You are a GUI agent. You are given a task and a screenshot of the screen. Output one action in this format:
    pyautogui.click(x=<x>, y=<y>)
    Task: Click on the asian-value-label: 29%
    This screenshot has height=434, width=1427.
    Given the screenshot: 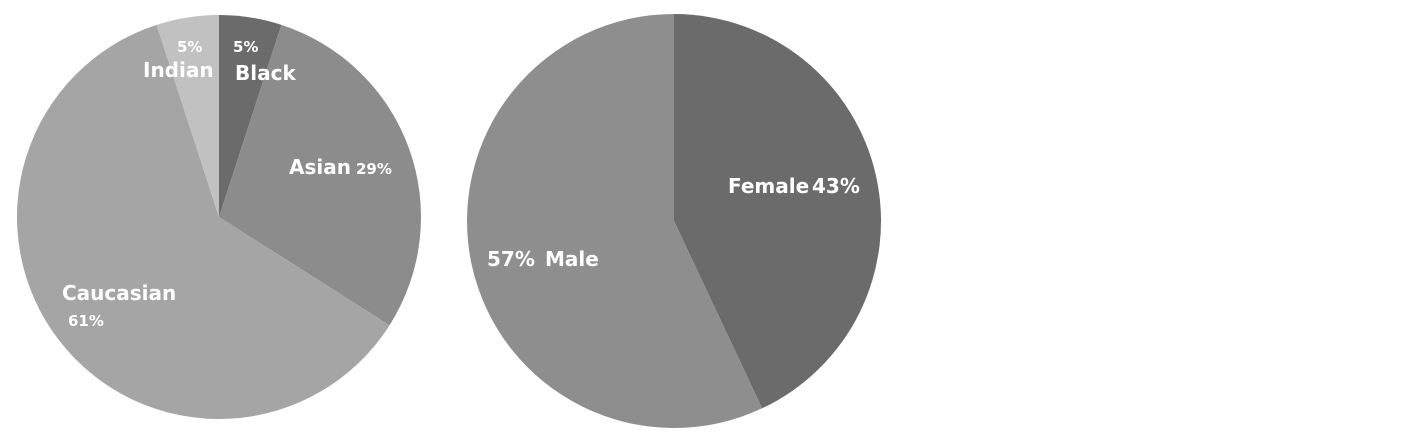 What is the action you would take?
    pyautogui.click(x=374, y=169)
    